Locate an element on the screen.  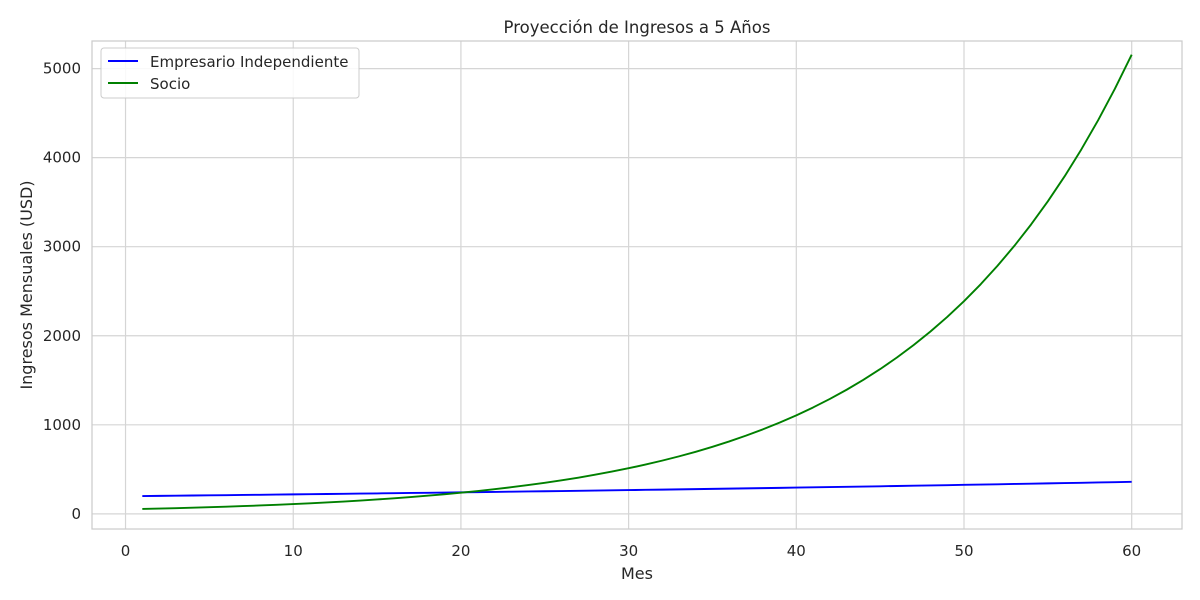
series-line-empresario is located at coordinates (637, 488).